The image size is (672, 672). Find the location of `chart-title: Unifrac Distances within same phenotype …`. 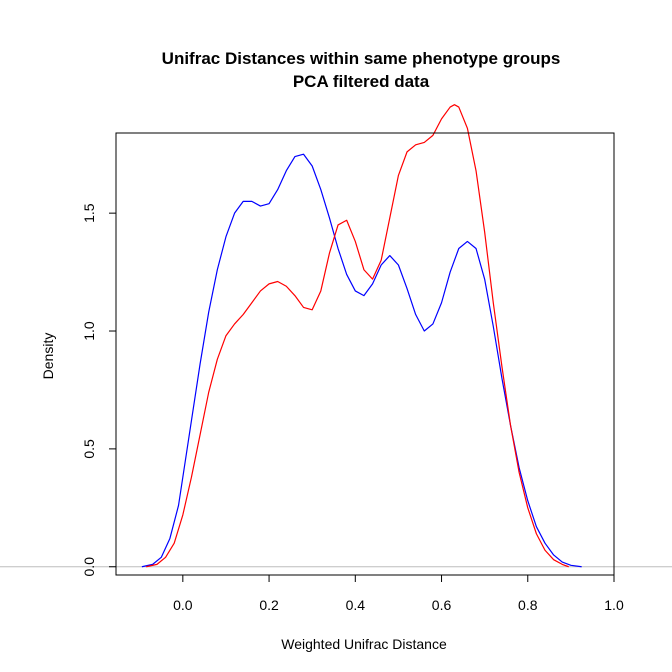

chart-title: Unifrac Distances within same phenotype … is located at coordinates (361, 58).